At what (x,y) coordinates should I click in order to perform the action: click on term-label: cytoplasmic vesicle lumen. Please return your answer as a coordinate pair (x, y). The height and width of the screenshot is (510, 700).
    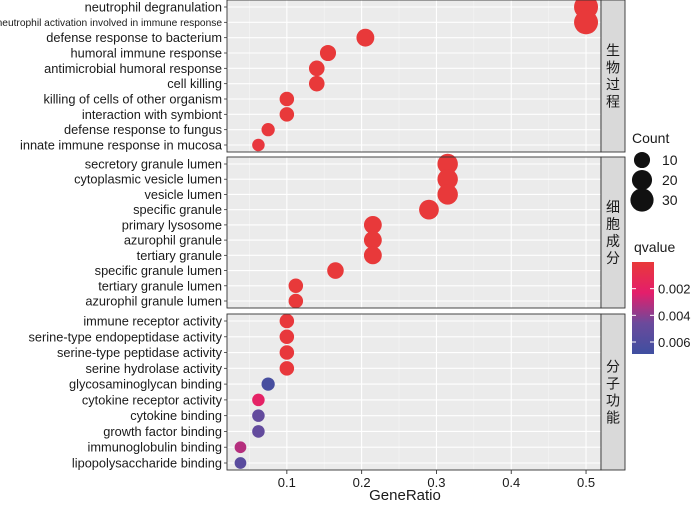
    Looking at the image, I should click on (148, 179).